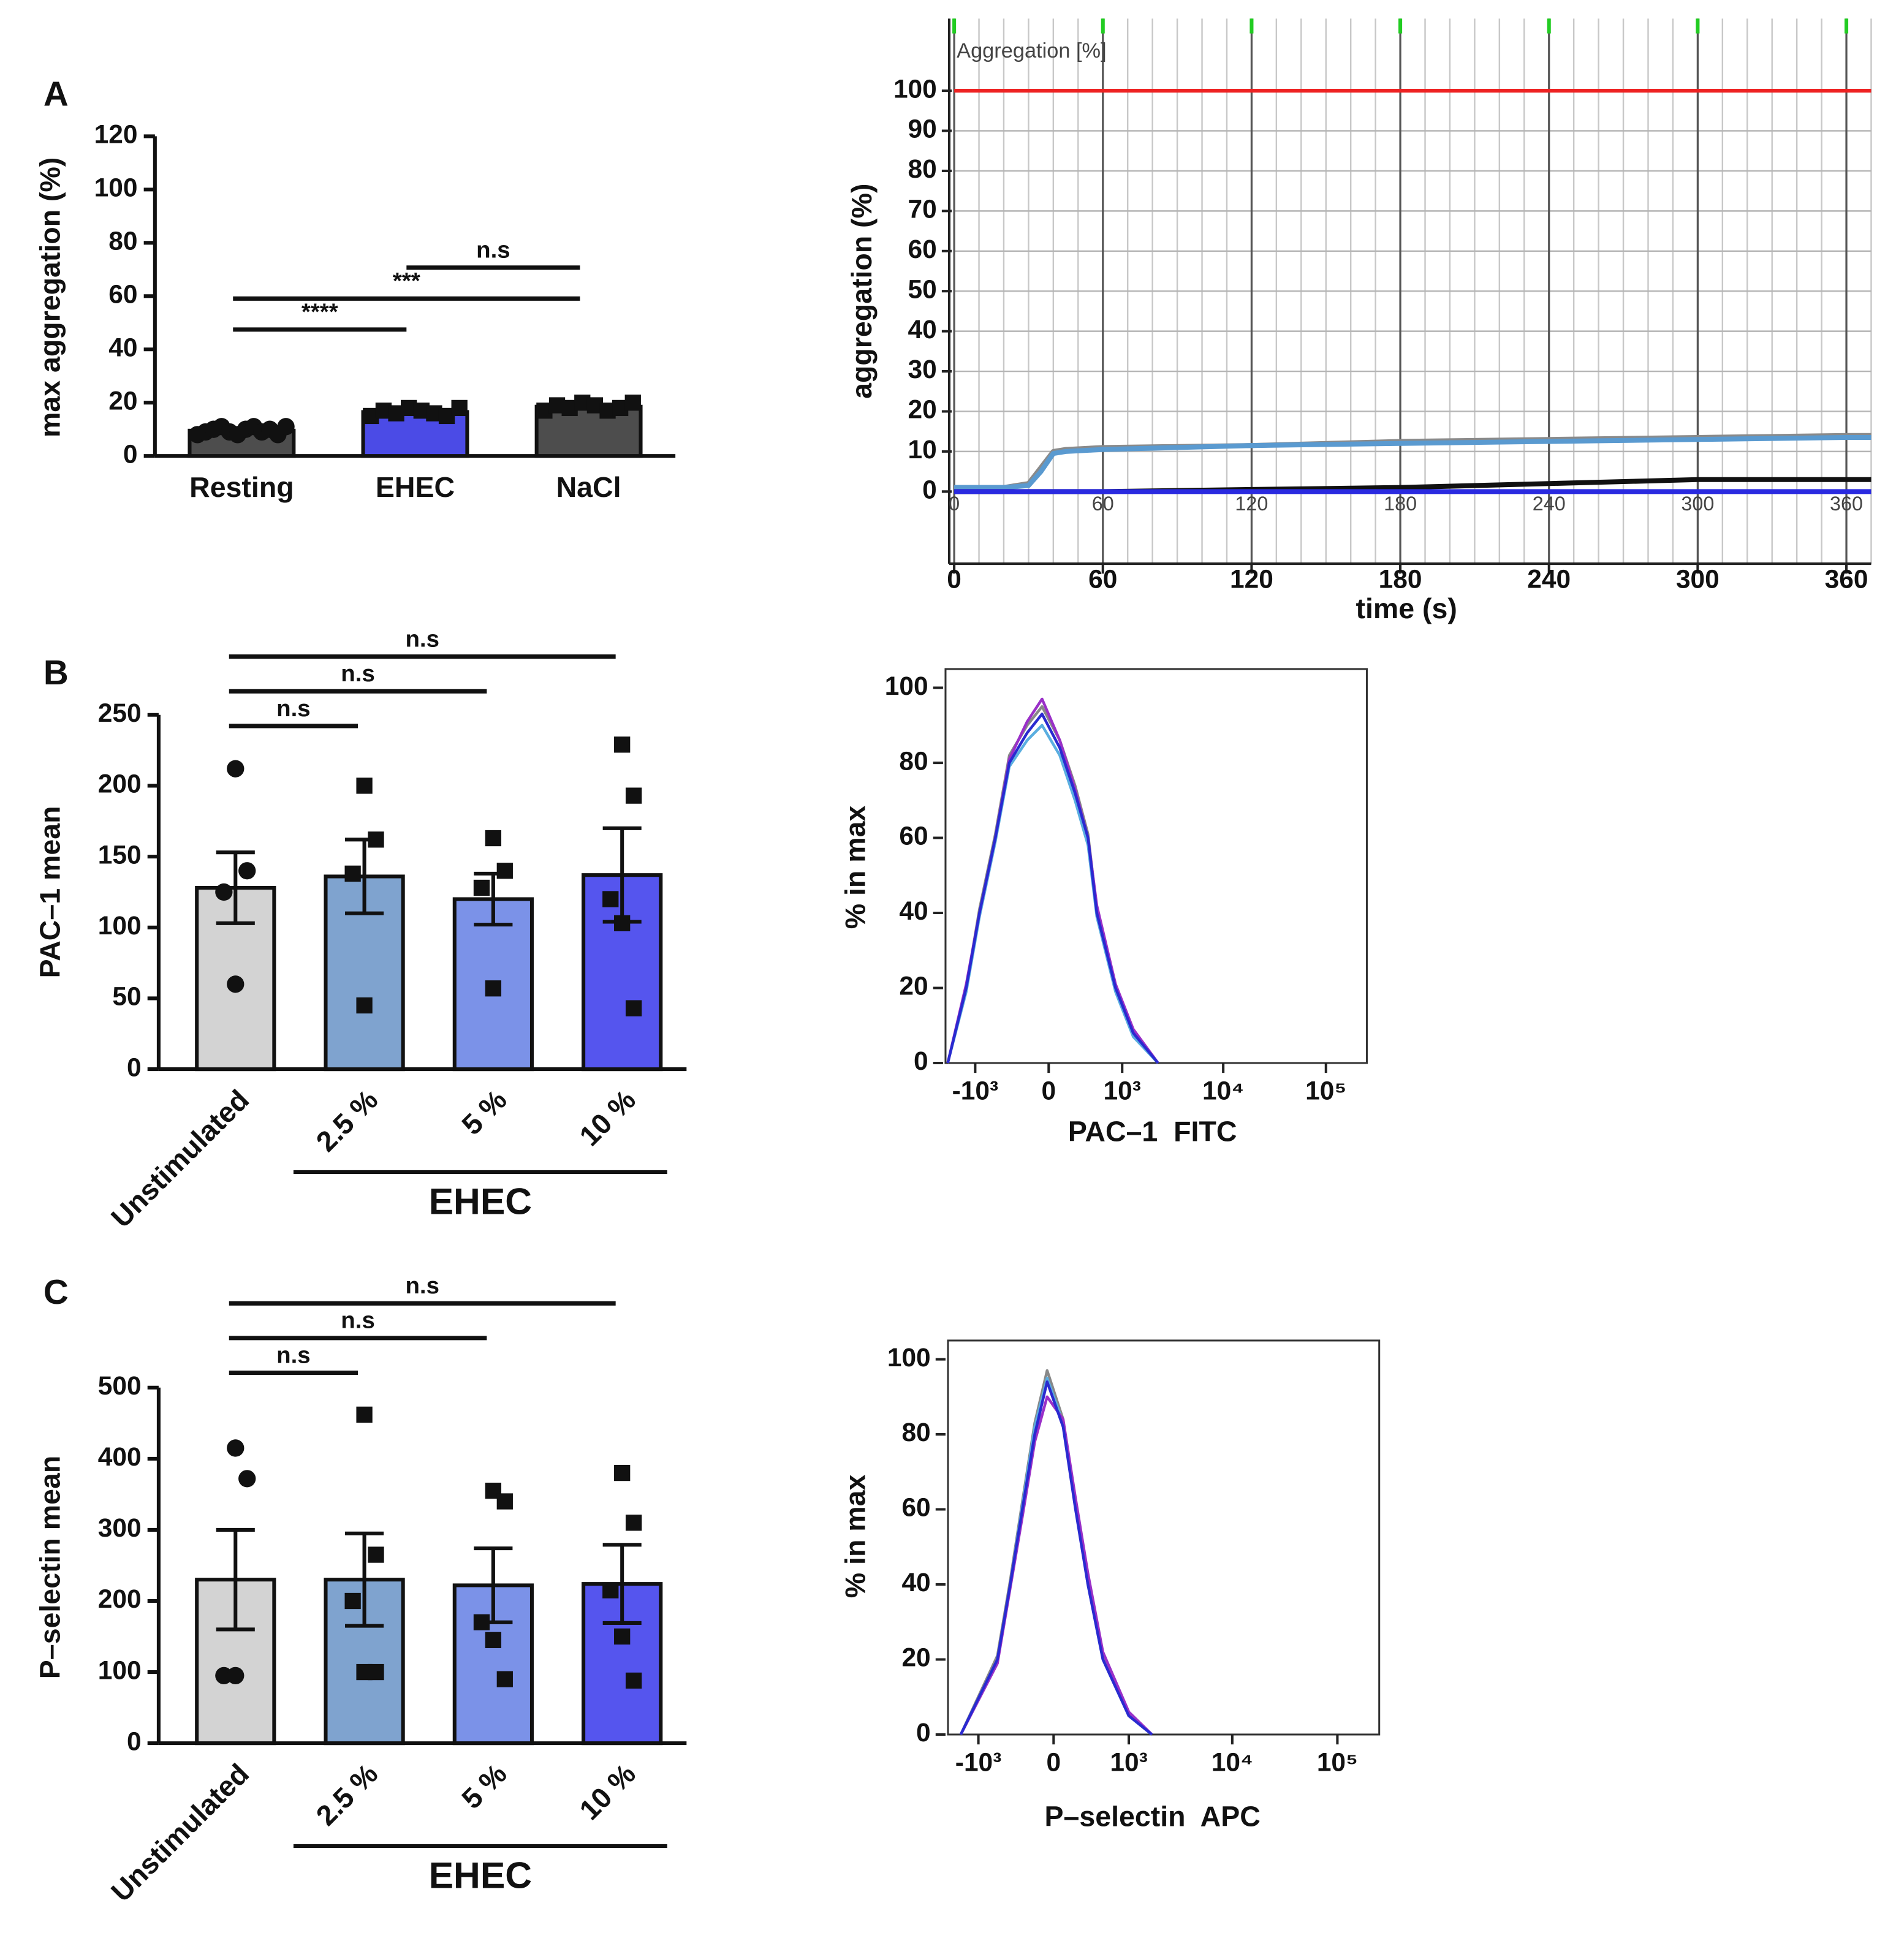 Image resolution: width=1896 pixels, height=1960 pixels. I want to click on plot-inner-title: Aggregation [%], so click(1032, 50).